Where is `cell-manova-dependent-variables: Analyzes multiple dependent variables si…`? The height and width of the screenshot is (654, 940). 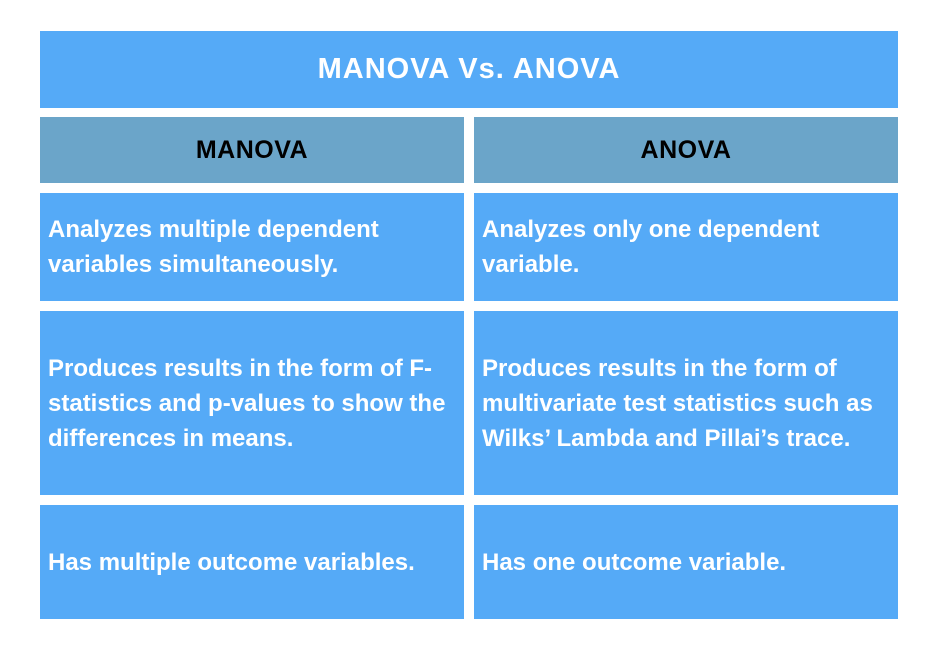 cell-manova-dependent-variables: Analyzes multiple dependent variables si… is located at coordinates (252, 247).